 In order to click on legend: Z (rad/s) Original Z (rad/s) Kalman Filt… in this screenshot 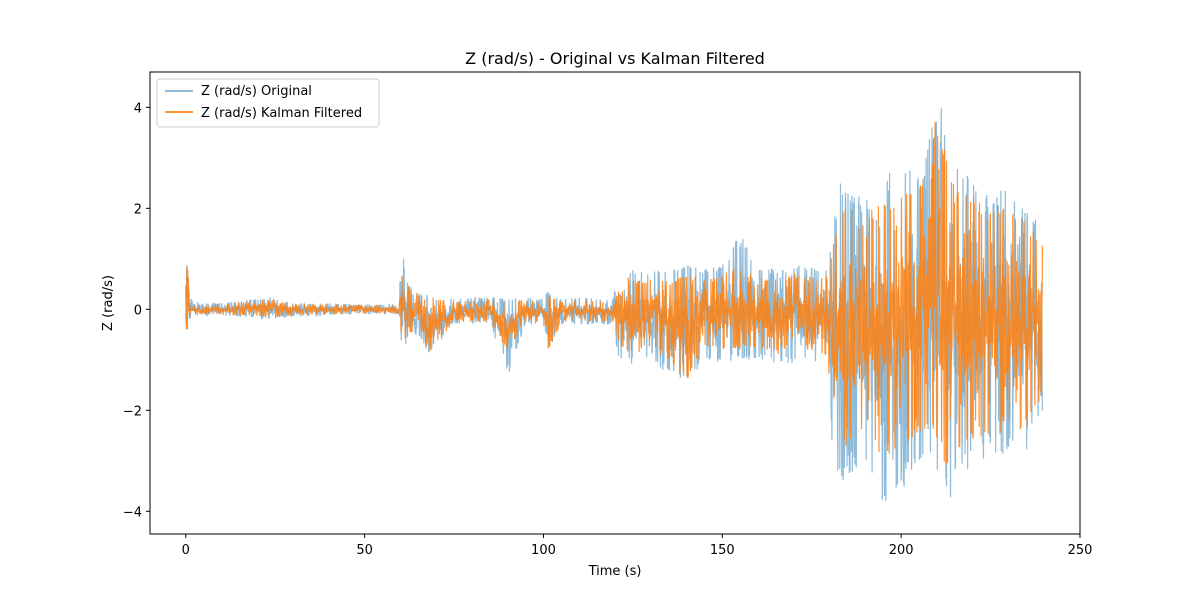, I will do `click(268, 103)`.